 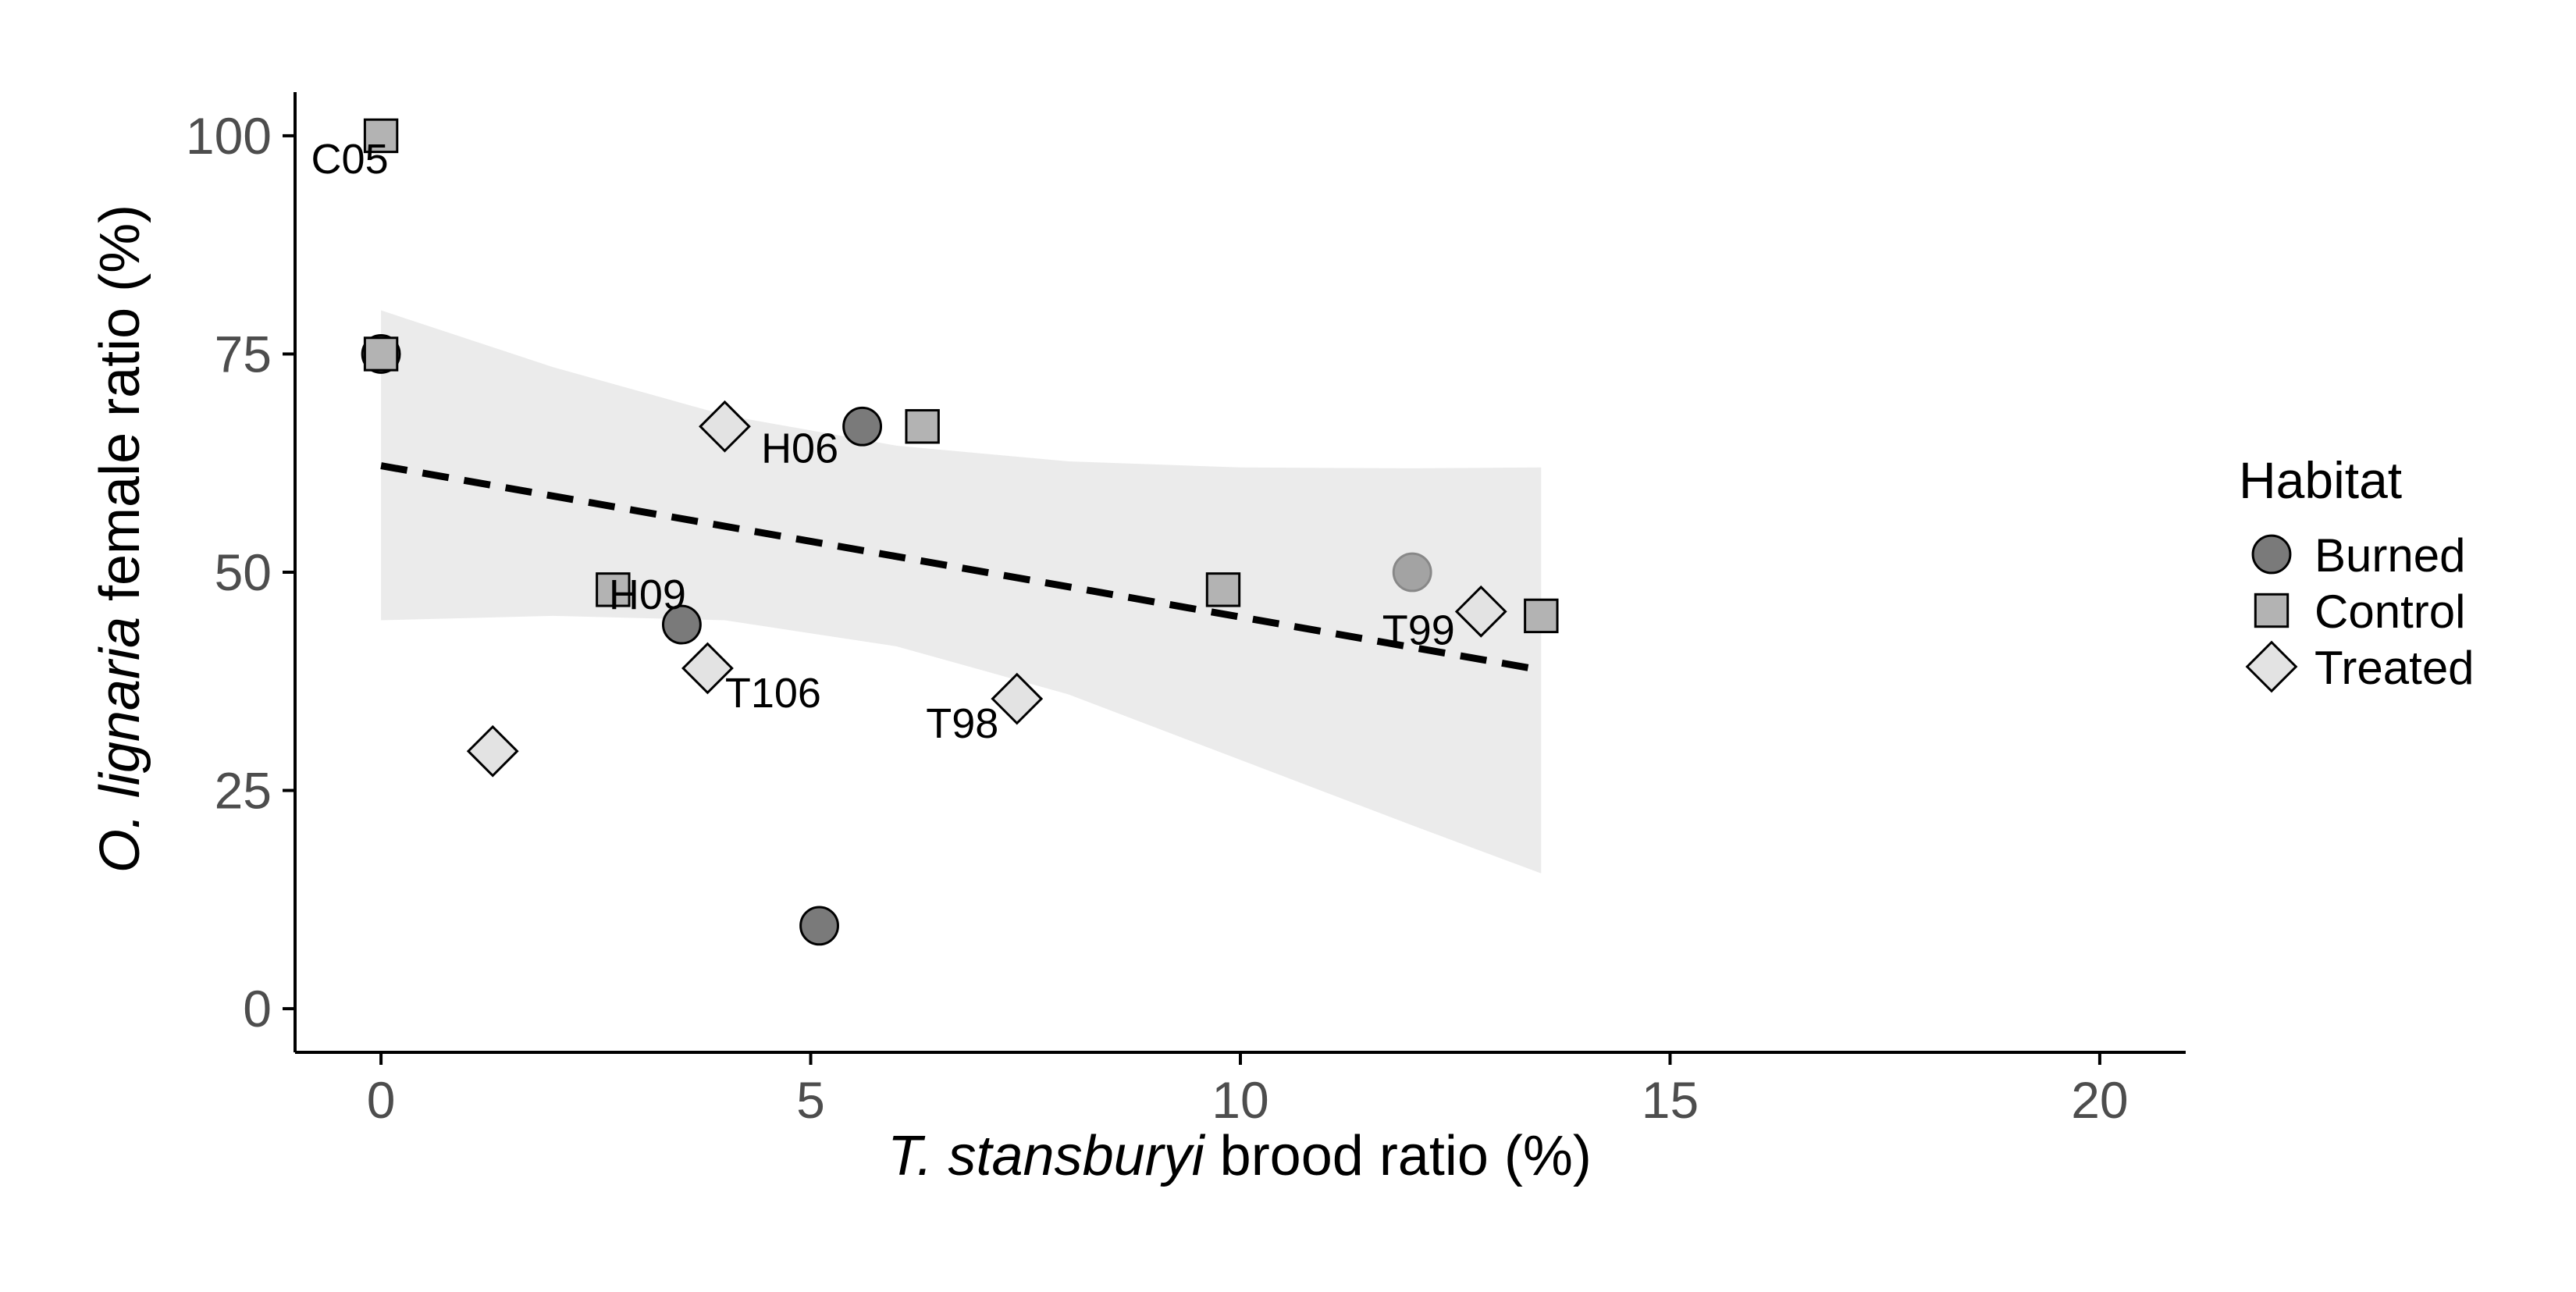 I want to click on legend-key-control, so click(x=2272, y=610).